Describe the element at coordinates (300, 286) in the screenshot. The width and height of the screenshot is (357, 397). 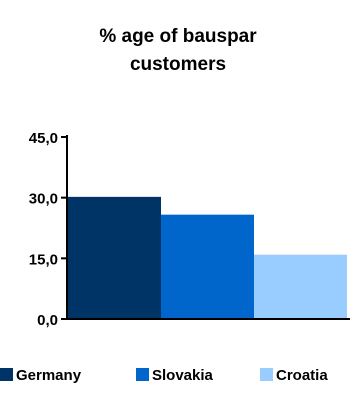
I see `bar-croatia` at that location.